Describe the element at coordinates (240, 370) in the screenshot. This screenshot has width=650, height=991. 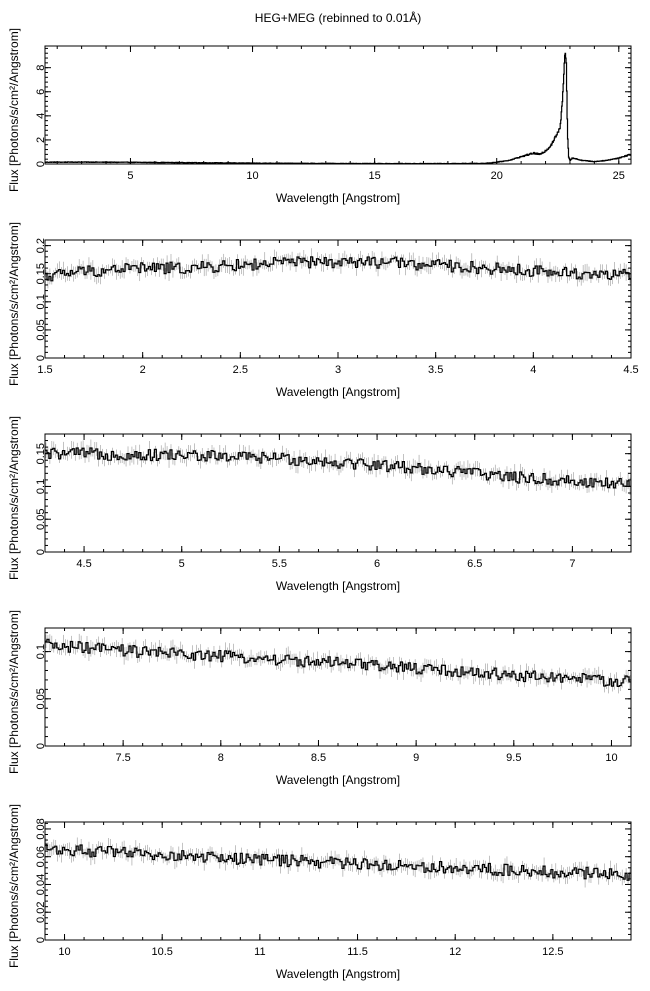
I see `x-tick-label: 2.5` at that location.